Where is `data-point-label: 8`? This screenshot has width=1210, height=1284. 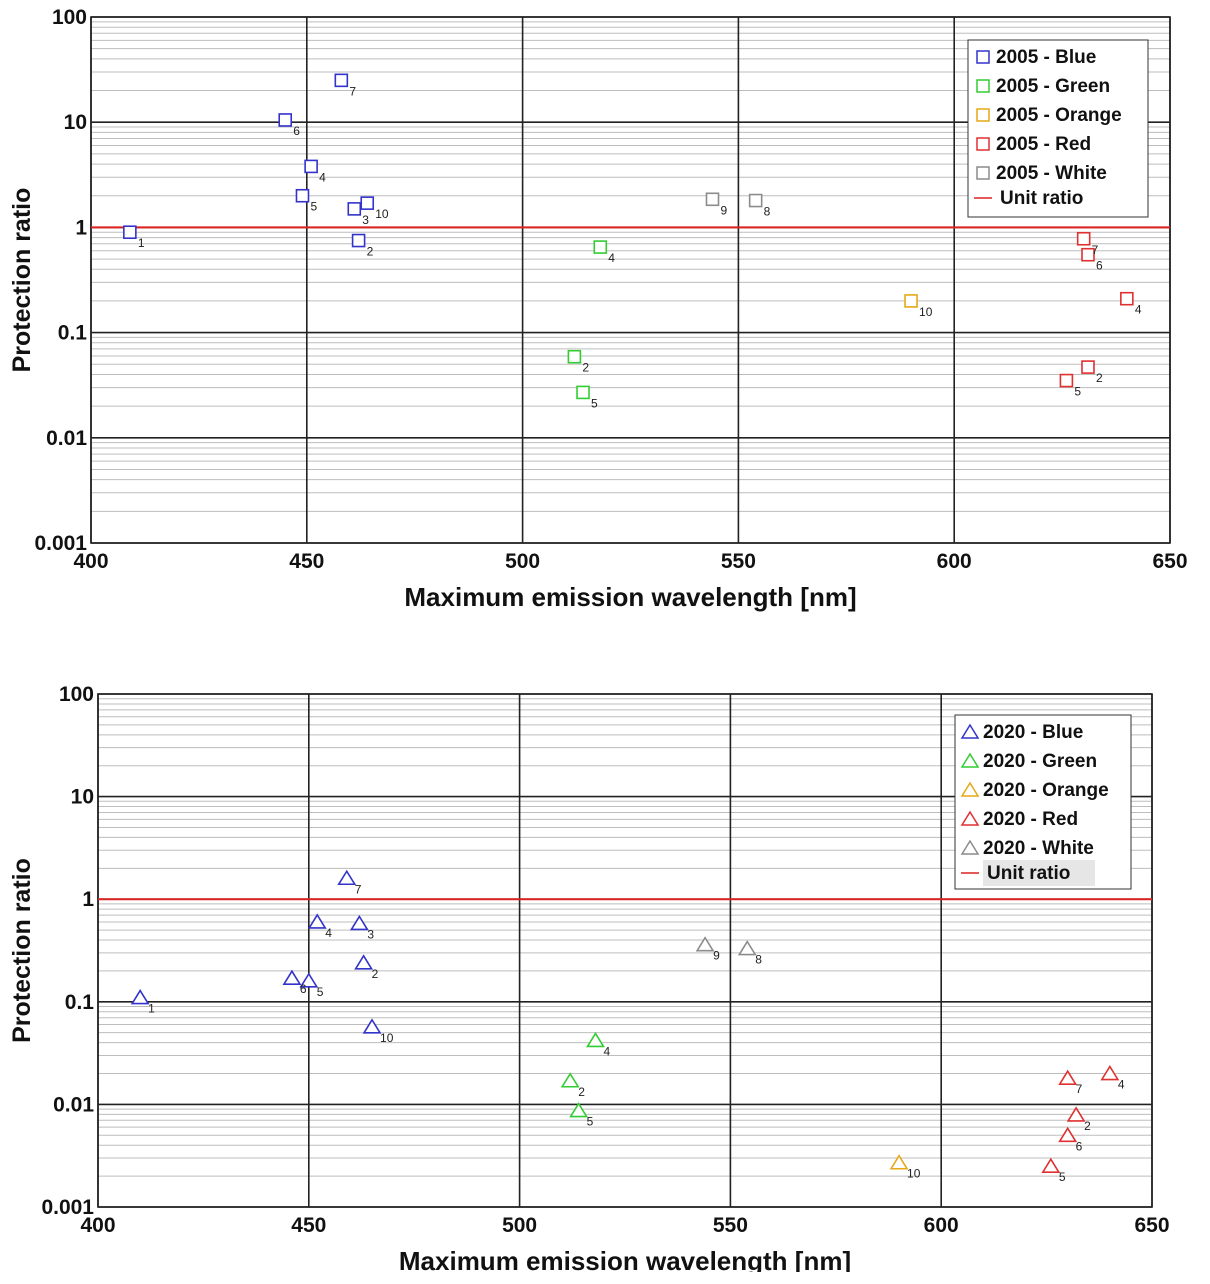
data-point-label: 8 is located at coordinates (767, 212).